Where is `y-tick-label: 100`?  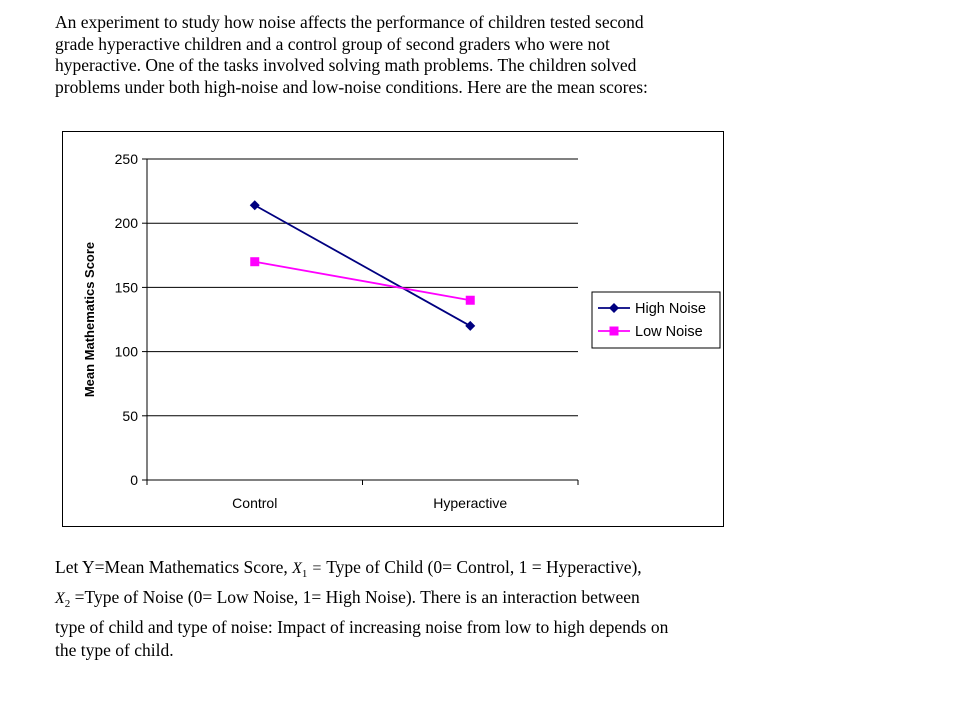 y-tick-label: 100 is located at coordinates (127, 352).